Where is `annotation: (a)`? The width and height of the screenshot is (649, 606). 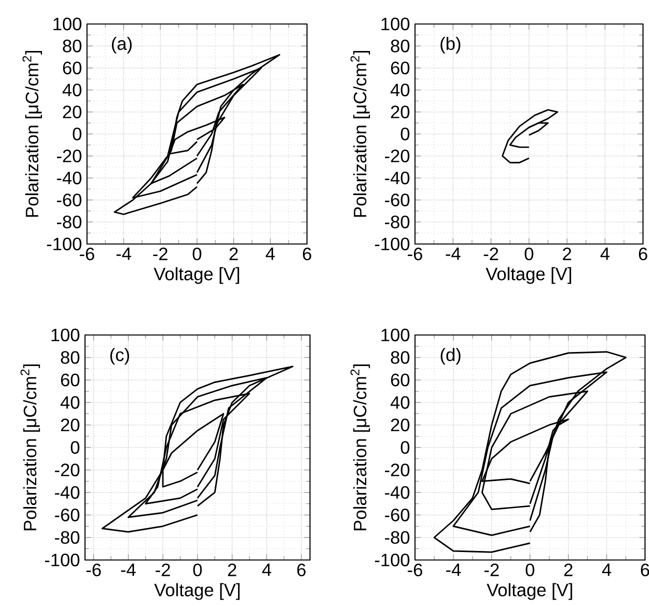 annotation: (a) is located at coordinates (122, 45).